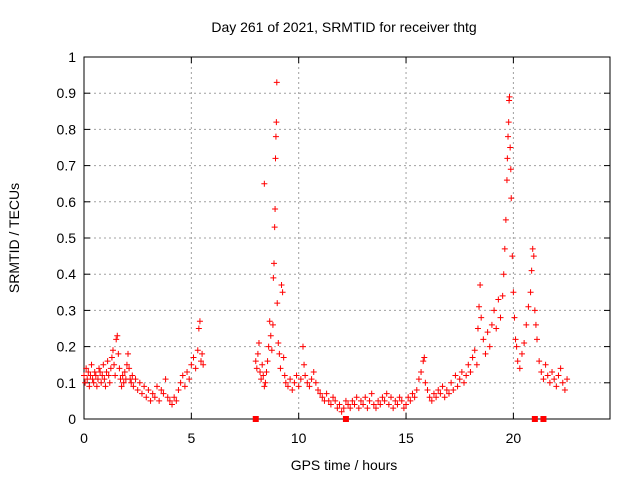 This screenshot has height=480, width=640. Describe the element at coordinates (67, 238) in the screenshot. I see `y-tick-label: 0.5` at that location.